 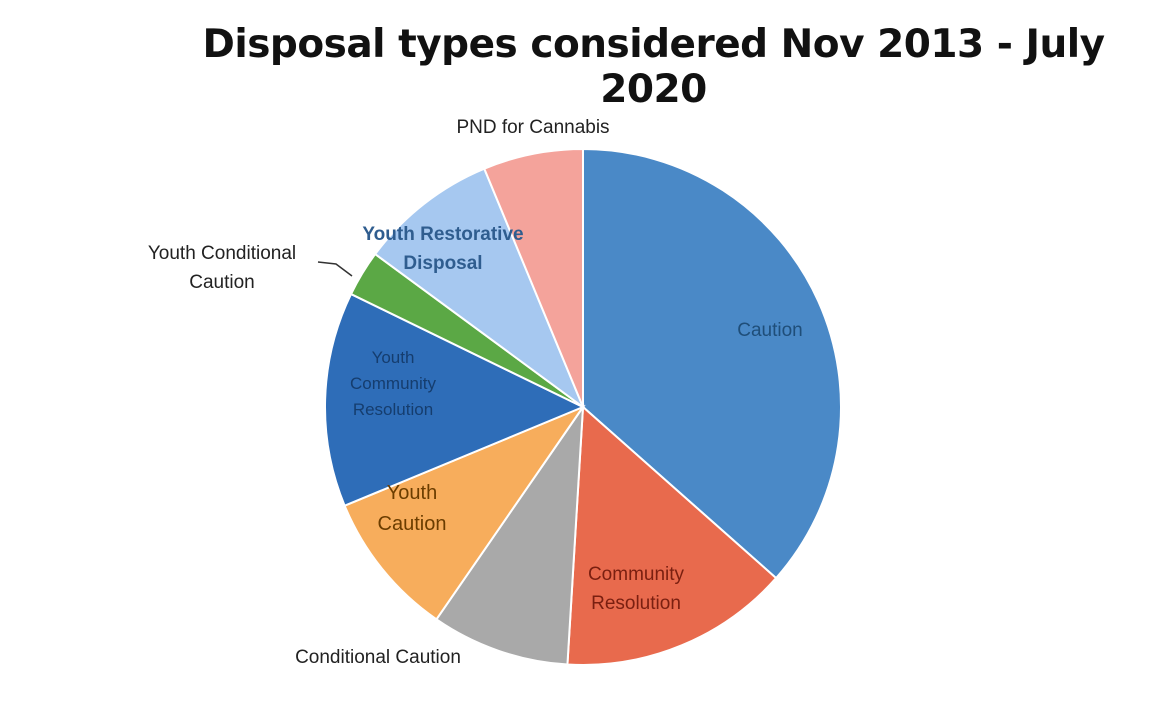 I want to click on data-label-conditional-caution: Conditional Caution, so click(x=378, y=657).